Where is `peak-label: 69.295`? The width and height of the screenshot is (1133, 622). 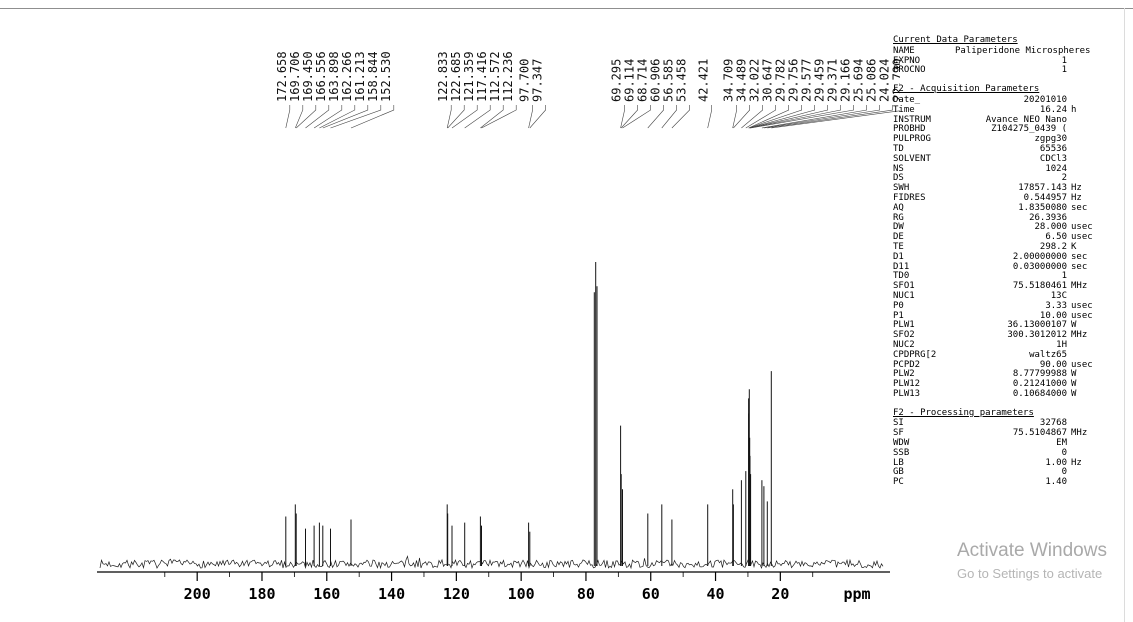 peak-label: 69.295 is located at coordinates (617, 80).